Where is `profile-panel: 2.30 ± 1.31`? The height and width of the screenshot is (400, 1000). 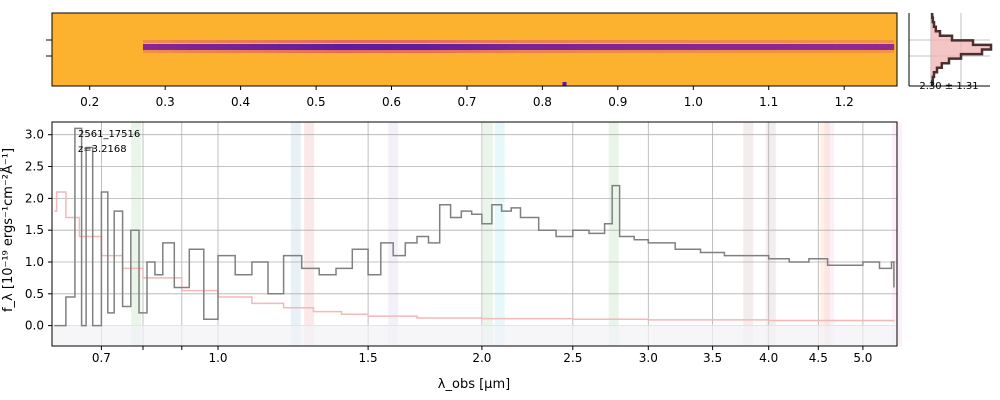
profile-panel: 2.30 ± 1.31 is located at coordinates (950, 52).